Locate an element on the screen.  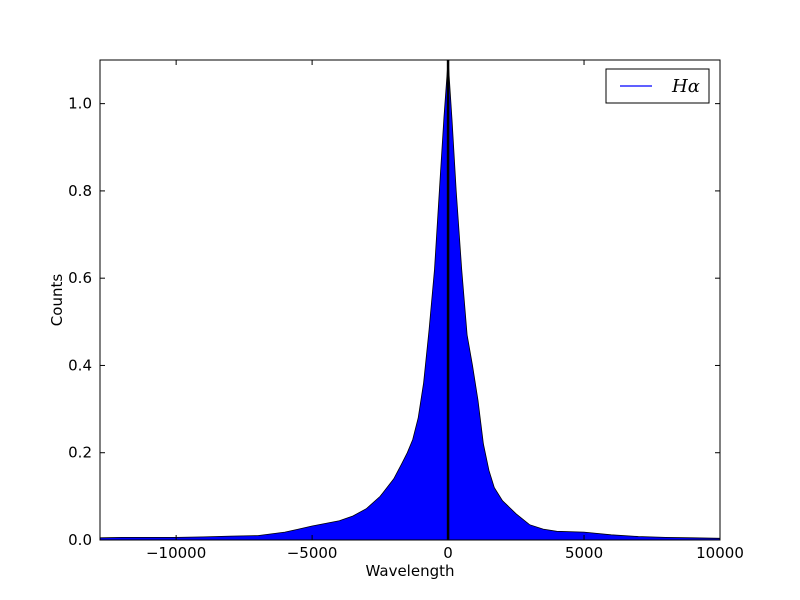
x-tick-label: 10000 is located at coordinates (720, 553).